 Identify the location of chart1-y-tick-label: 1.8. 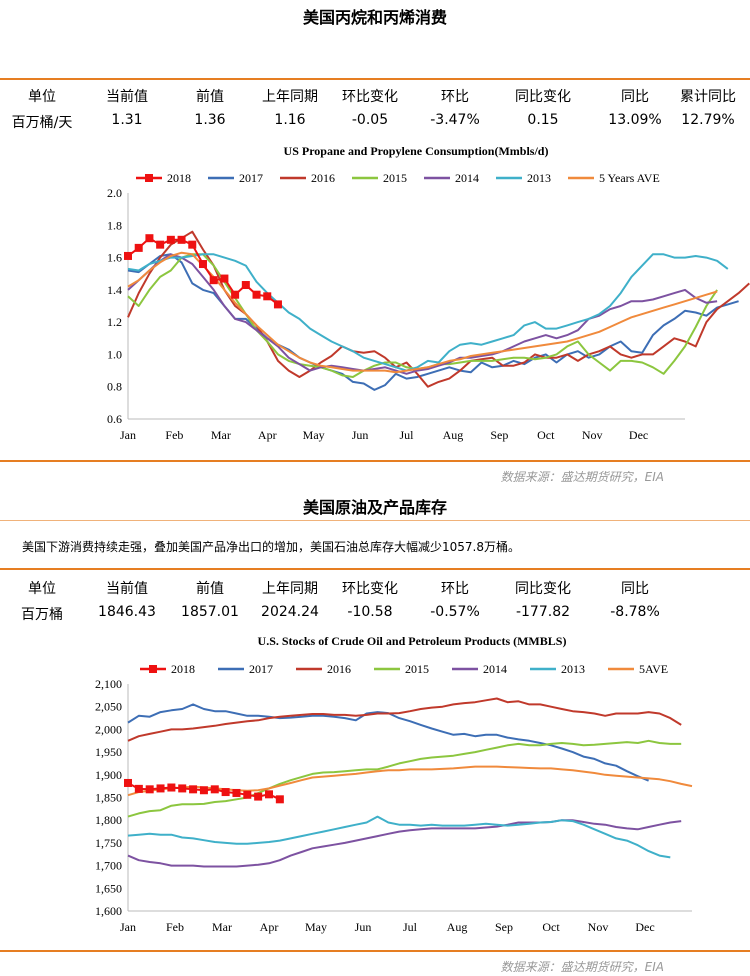
(114, 225).